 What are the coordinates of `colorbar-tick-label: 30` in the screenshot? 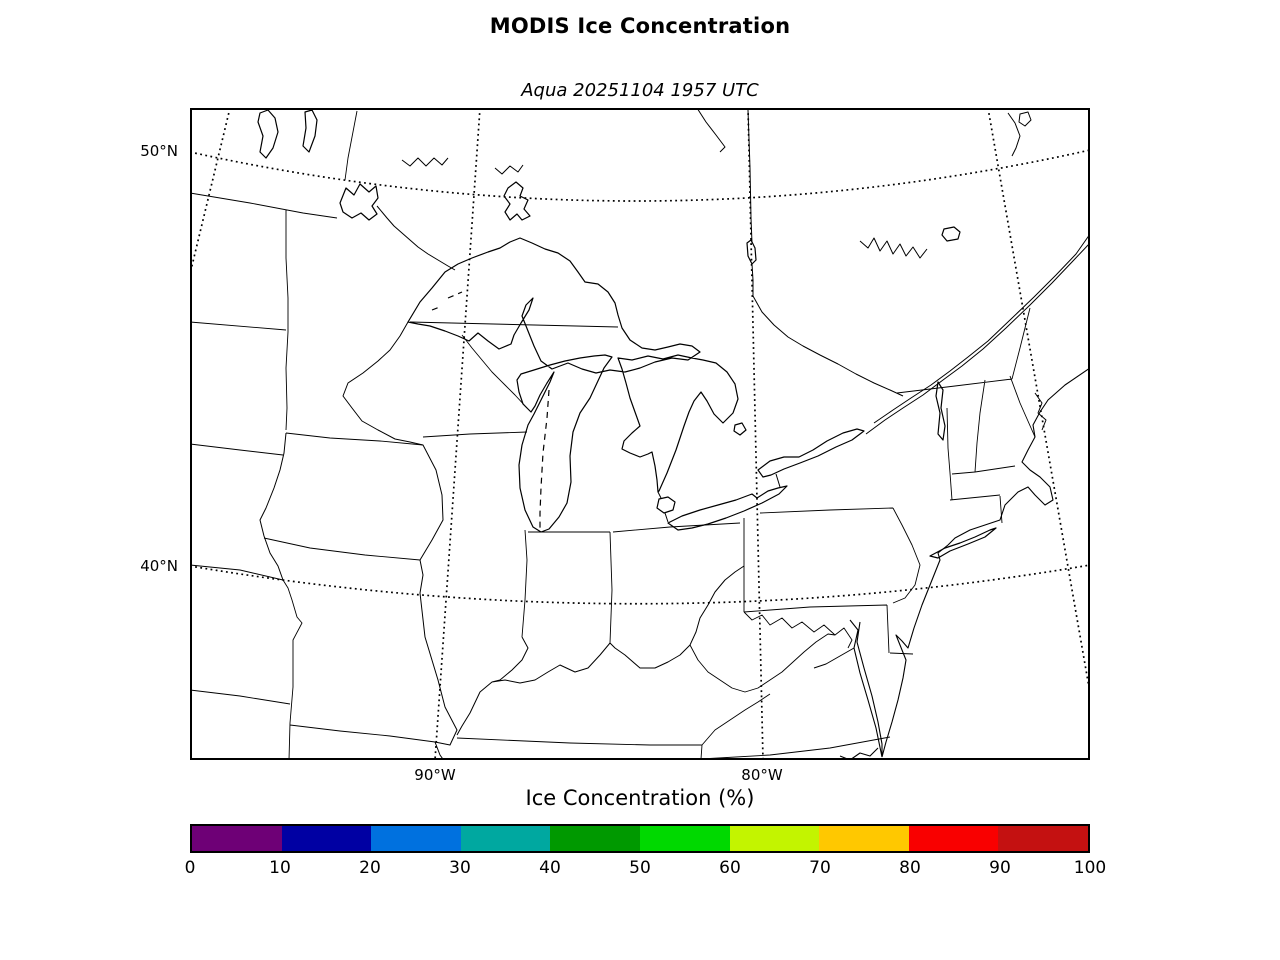 It's located at (460, 868).